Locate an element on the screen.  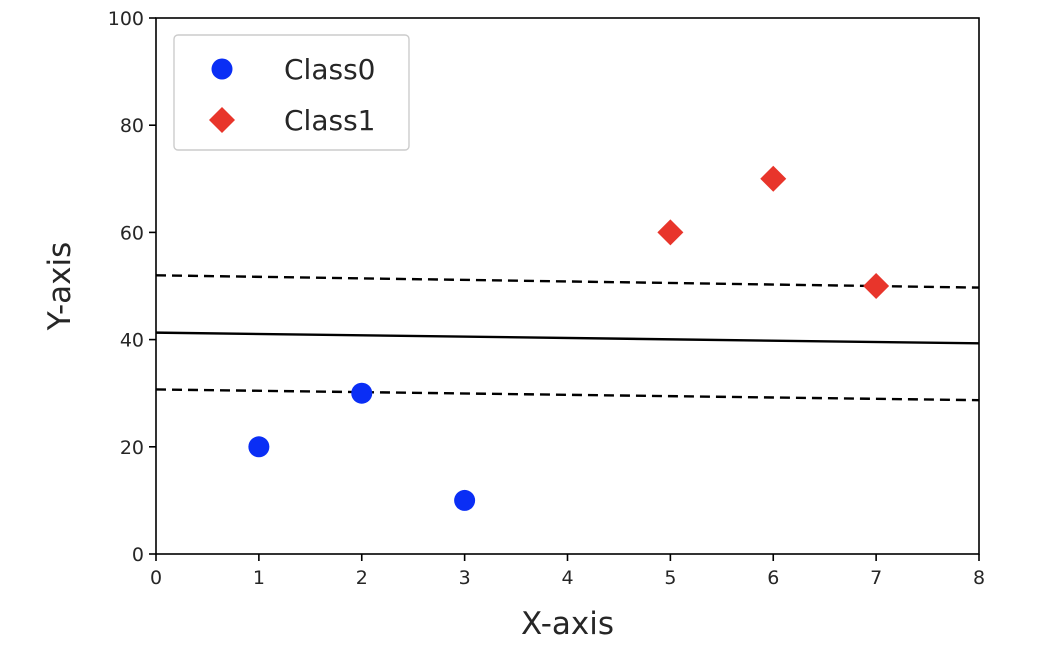
legend-label: Class0 is located at coordinates (329, 69).